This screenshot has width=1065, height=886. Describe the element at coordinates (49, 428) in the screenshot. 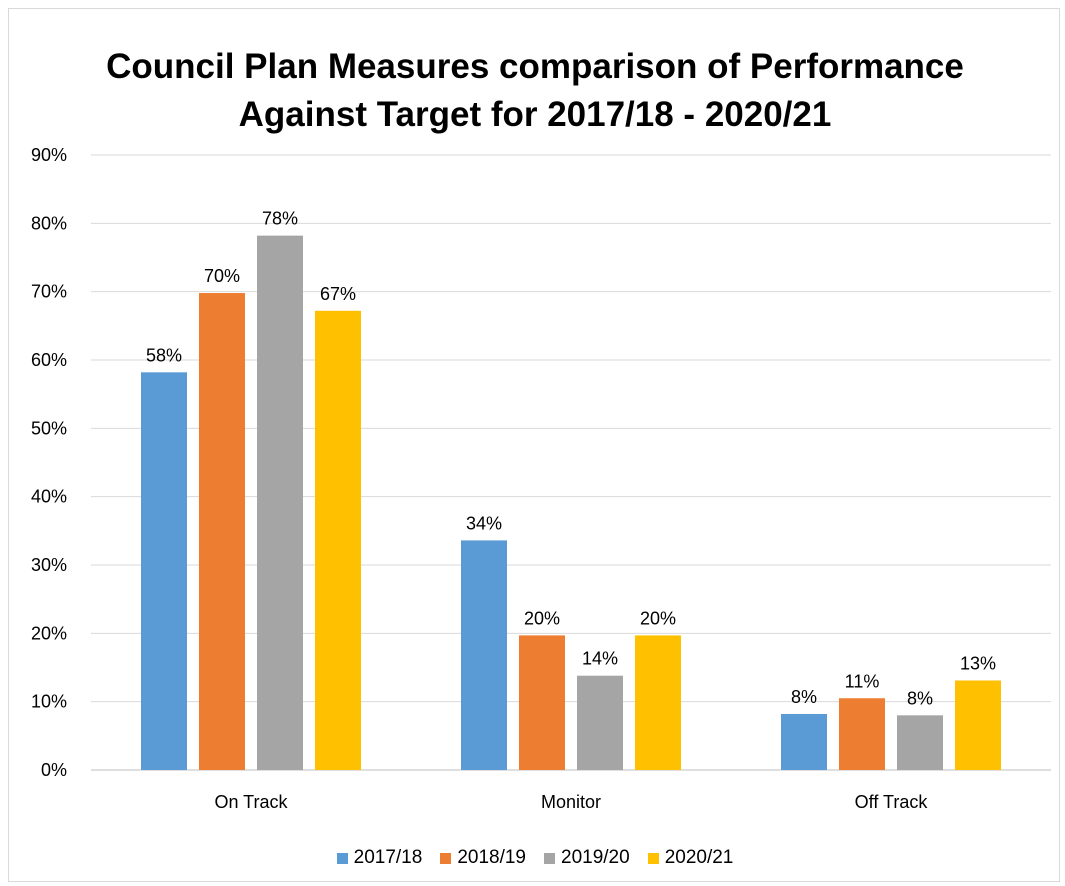

I see `y-tick-label: 50%` at that location.